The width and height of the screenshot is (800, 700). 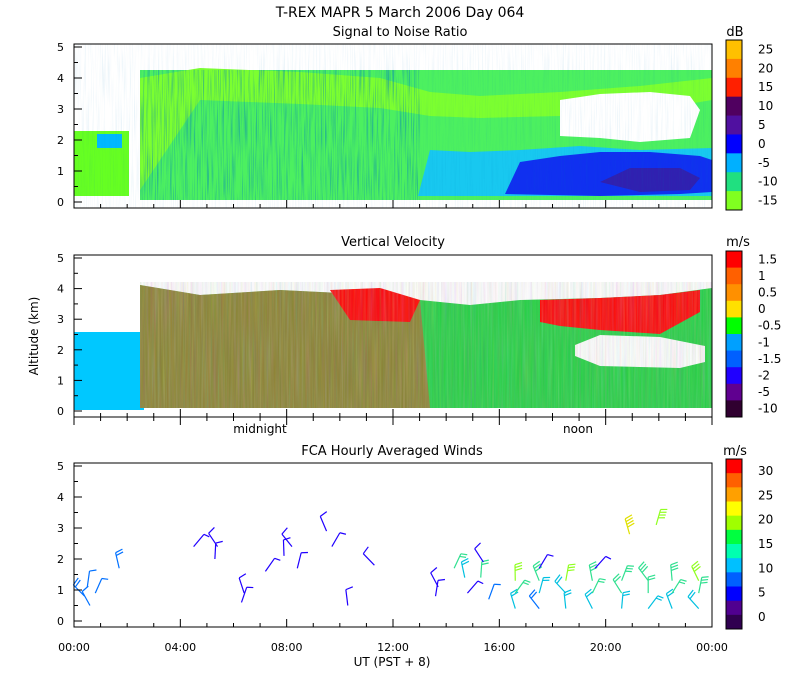 I want to click on snr-colorbar-label: 15, so click(x=765, y=87).